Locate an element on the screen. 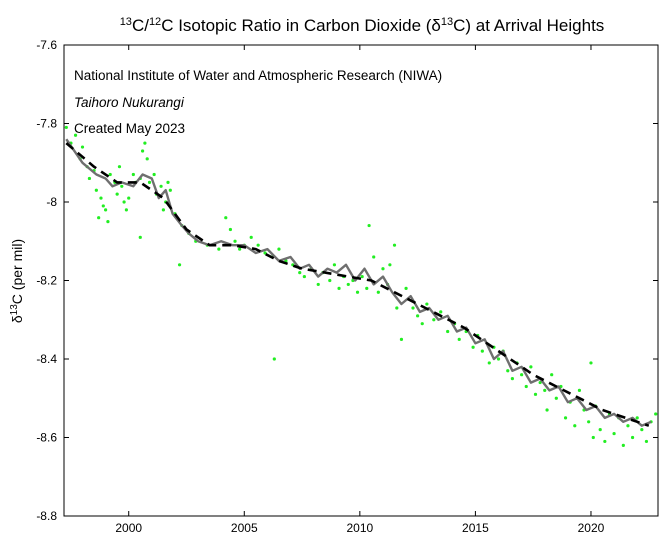  x-tick-label: 2015 is located at coordinates (475, 528).